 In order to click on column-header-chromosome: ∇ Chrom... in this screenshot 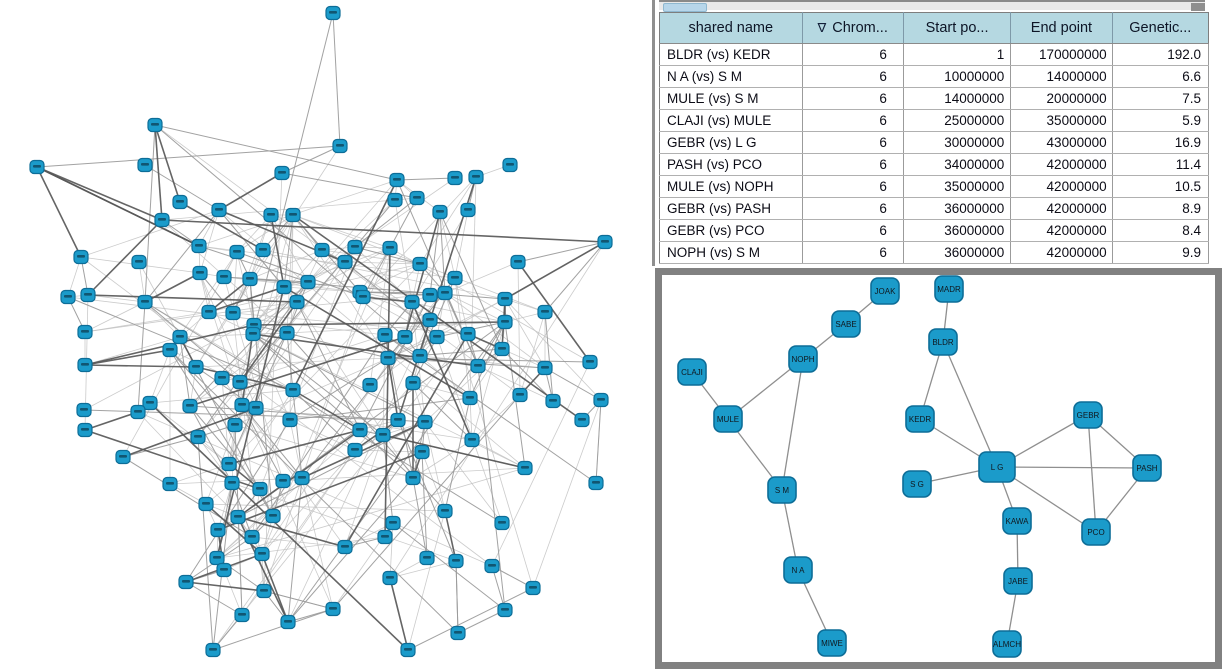, I will do `click(852, 28)`.